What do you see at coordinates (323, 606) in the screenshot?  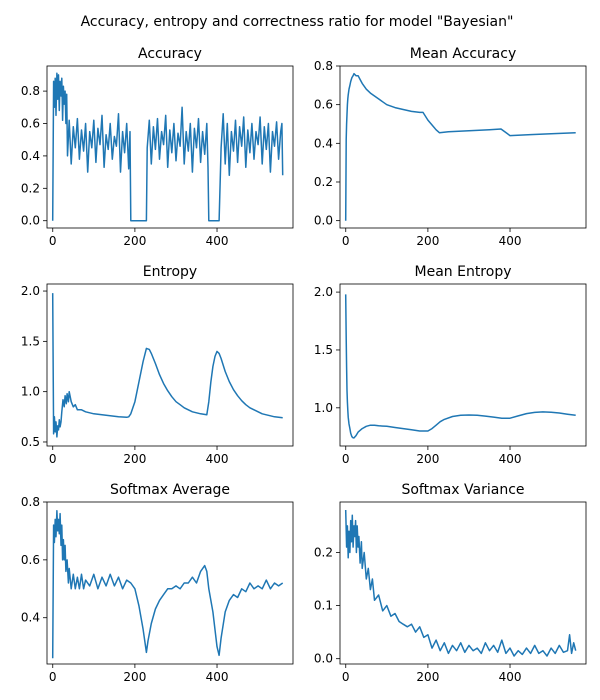 I see `y-tick-label: 0.1` at bounding box center [323, 606].